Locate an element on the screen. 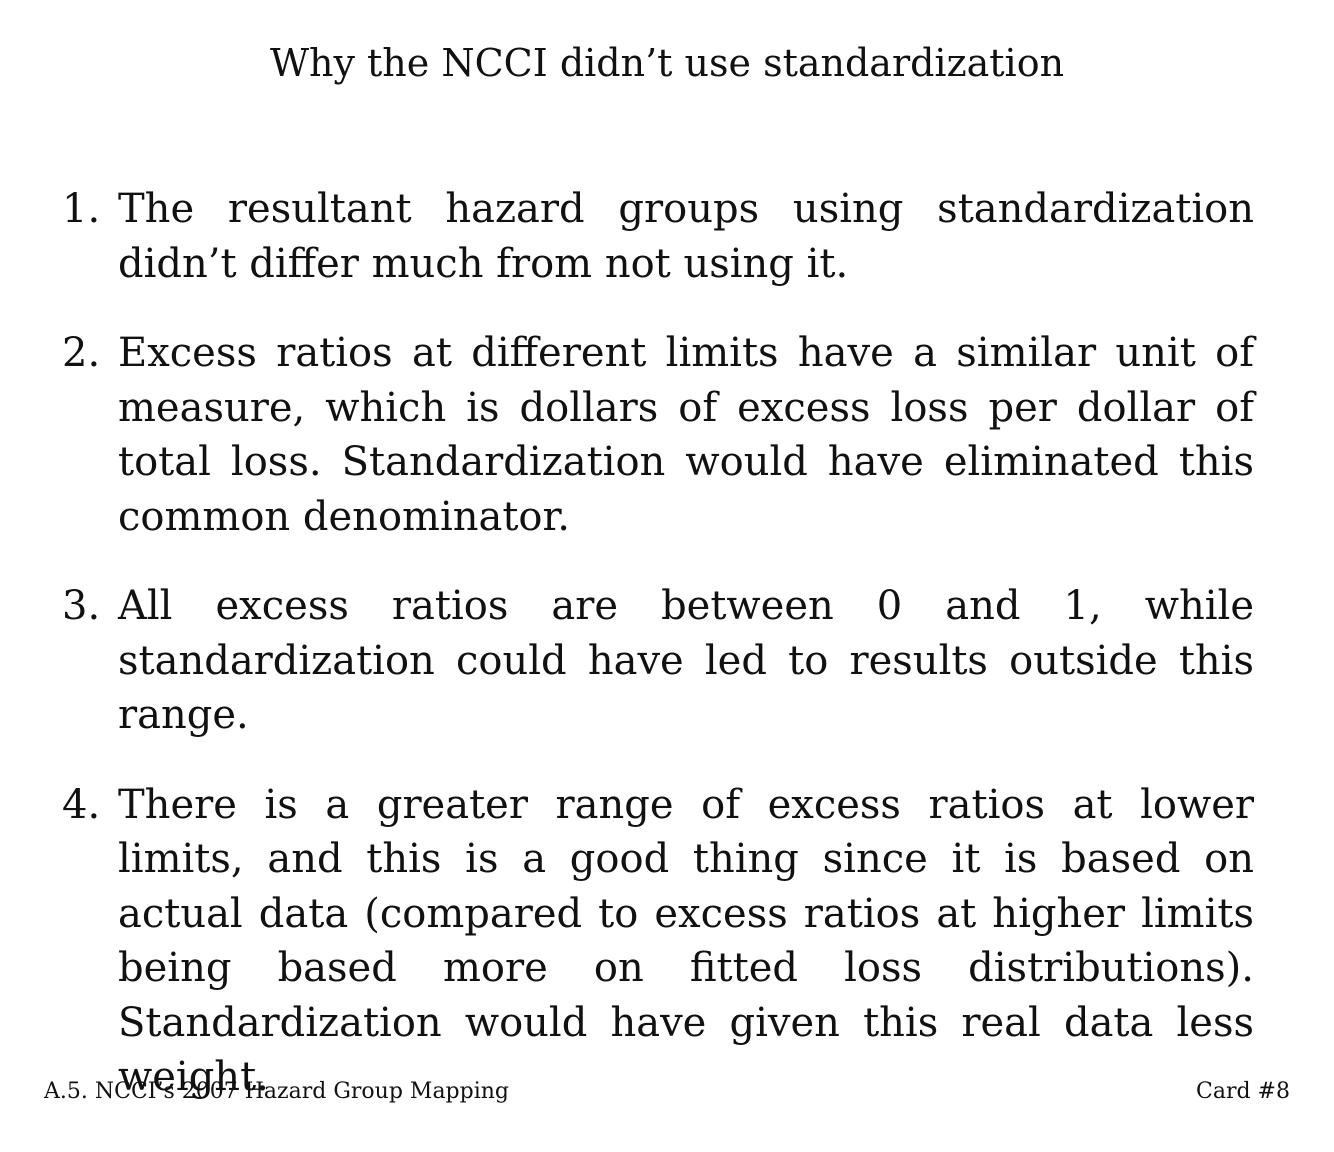 The width and height of the screenshot is (1334, 1152). reason-number: 2. is located at coordinates (81, 353).